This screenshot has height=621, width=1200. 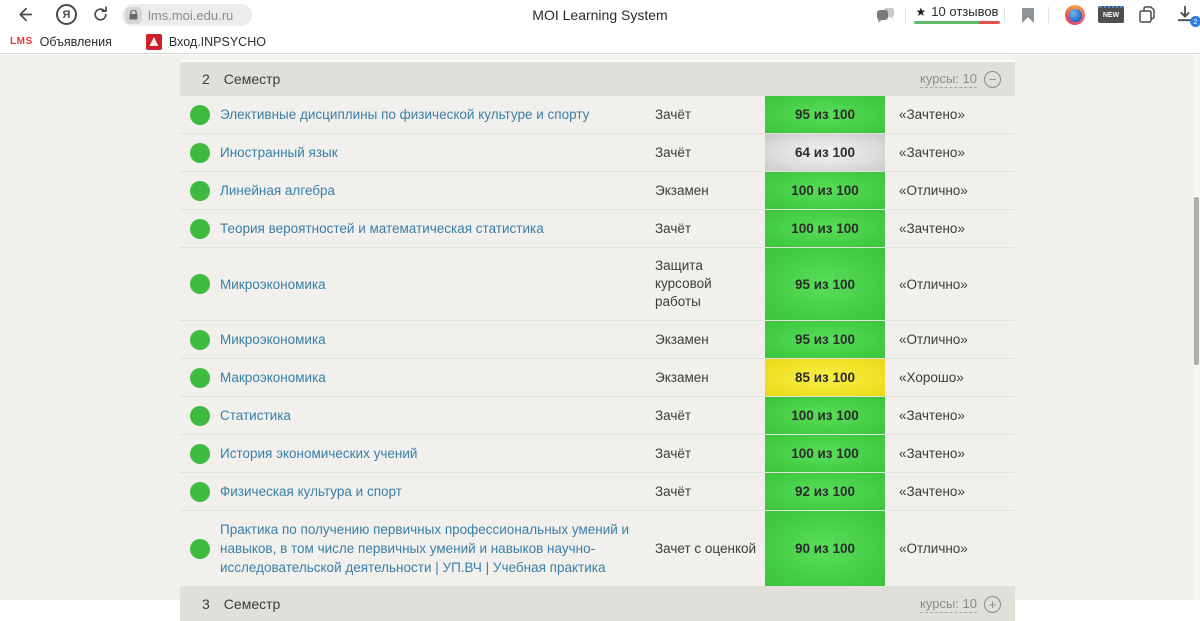 I want to click on bookmark-label: Объявления, so click(x=75, y=41).